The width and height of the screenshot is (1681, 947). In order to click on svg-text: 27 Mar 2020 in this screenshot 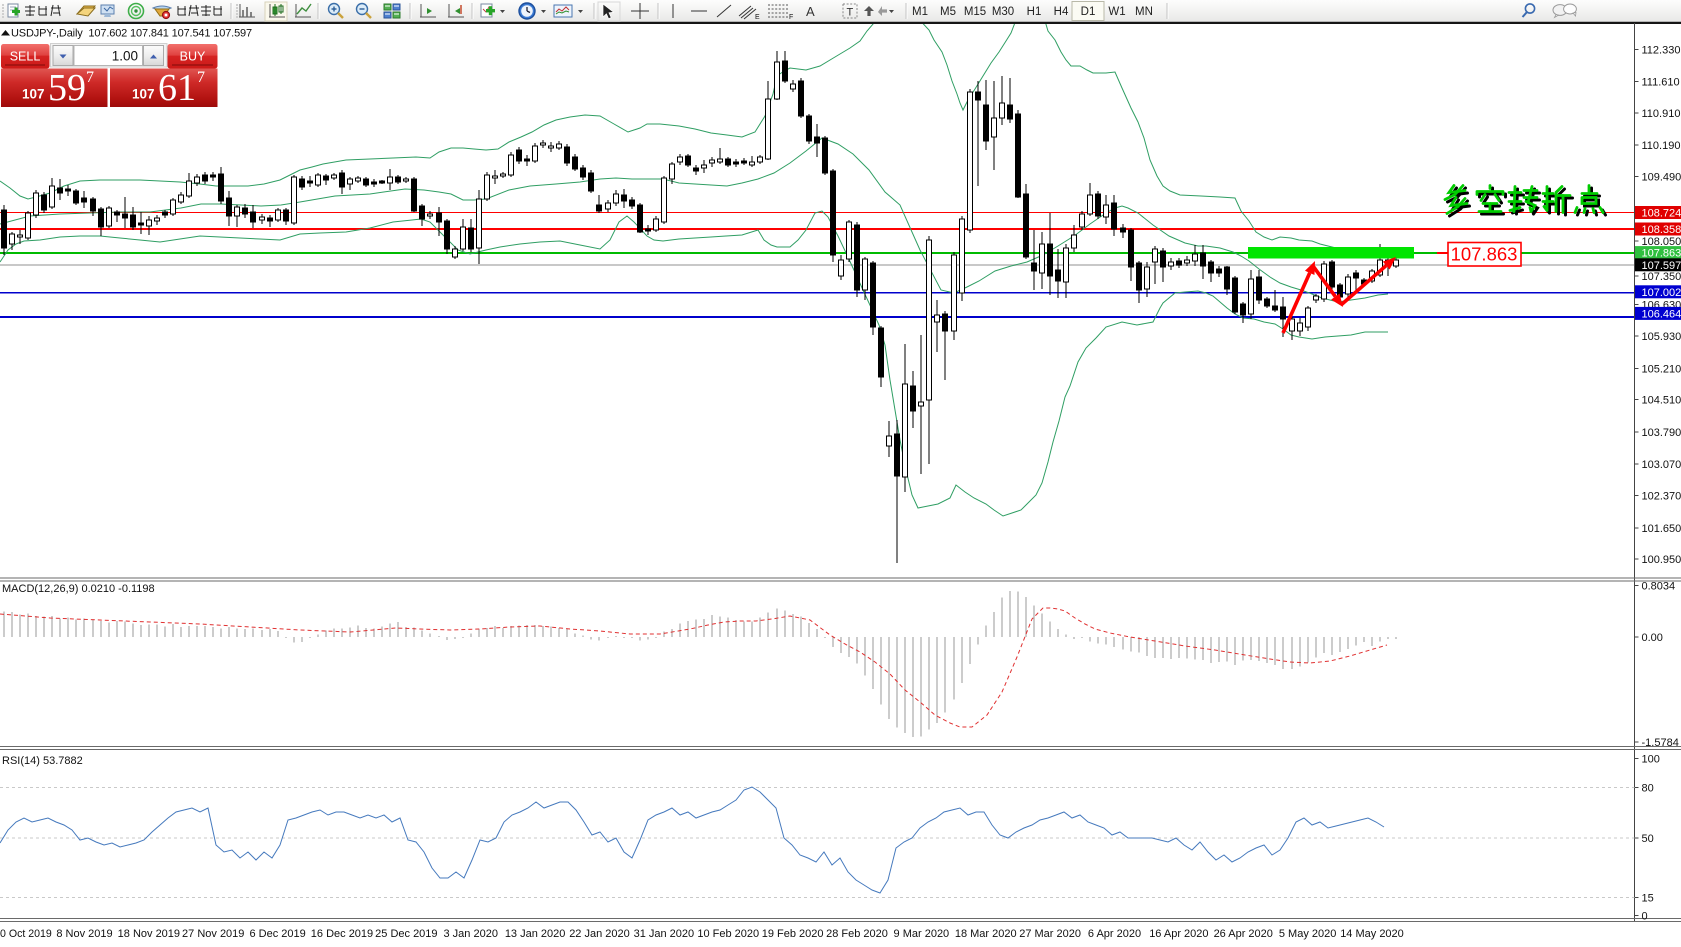, I will do `click(1050, 934)`.